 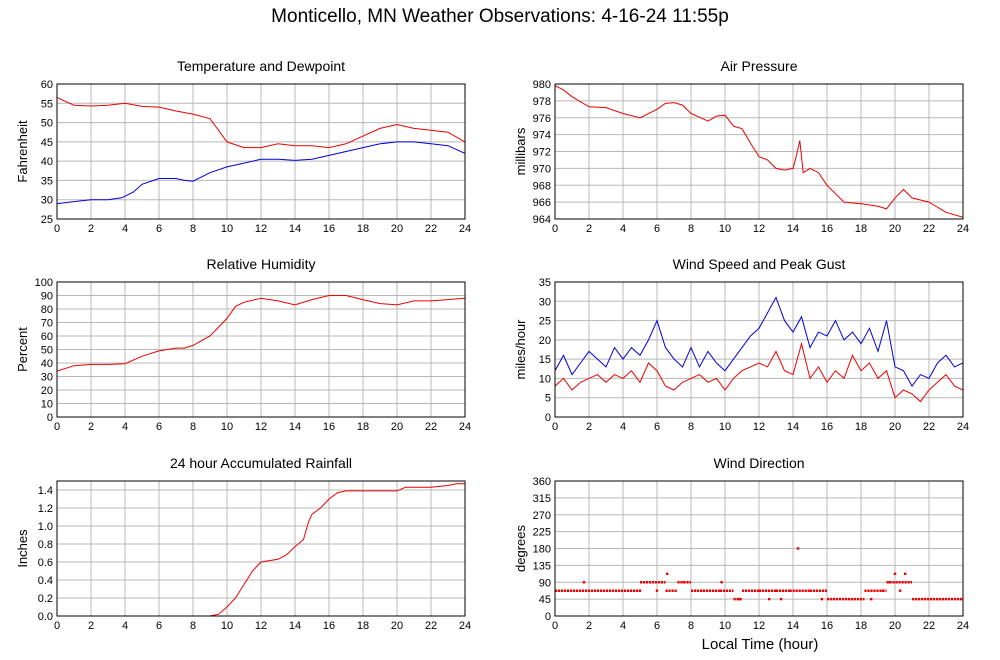 I want to click on temp-title: Temperature and Dewpoint, so click(x=261, y=66).